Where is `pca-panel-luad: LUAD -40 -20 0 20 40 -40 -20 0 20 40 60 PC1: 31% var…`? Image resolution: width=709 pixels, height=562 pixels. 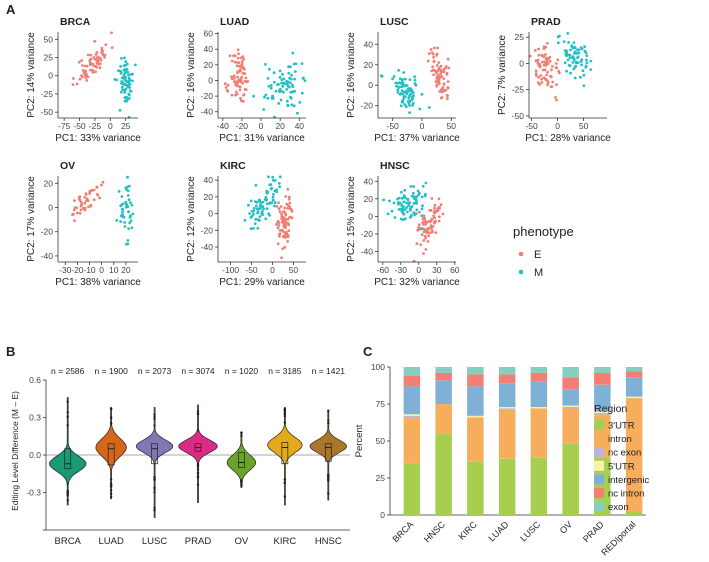
pca-panel-luad: LUAD -40 -20 0 20 40 -40 -20 0 20 40 60 PC1: 31% var… is located at coordinates (246, 80).